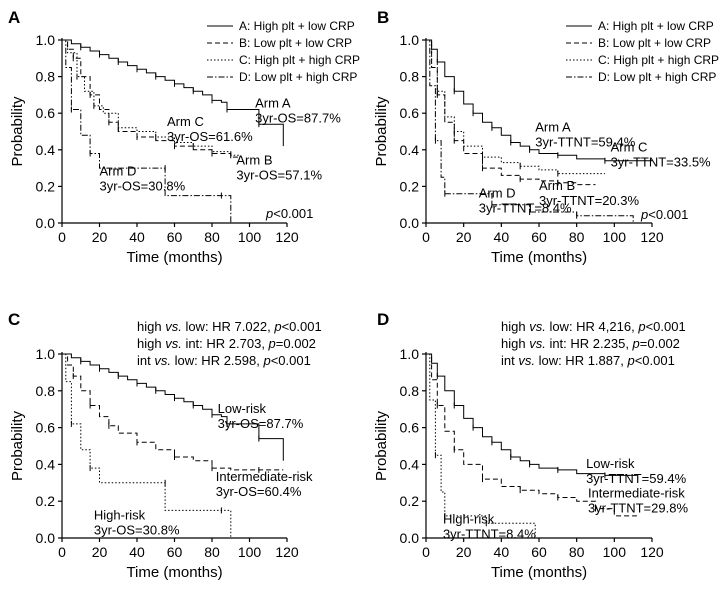 This screenshot has height=599, width=722. What do you see at coordinates (661, 162) in the screenshot?
I see `annotation-line: 3yr-TTNT=33.5%` at bounding box center [661, 162].